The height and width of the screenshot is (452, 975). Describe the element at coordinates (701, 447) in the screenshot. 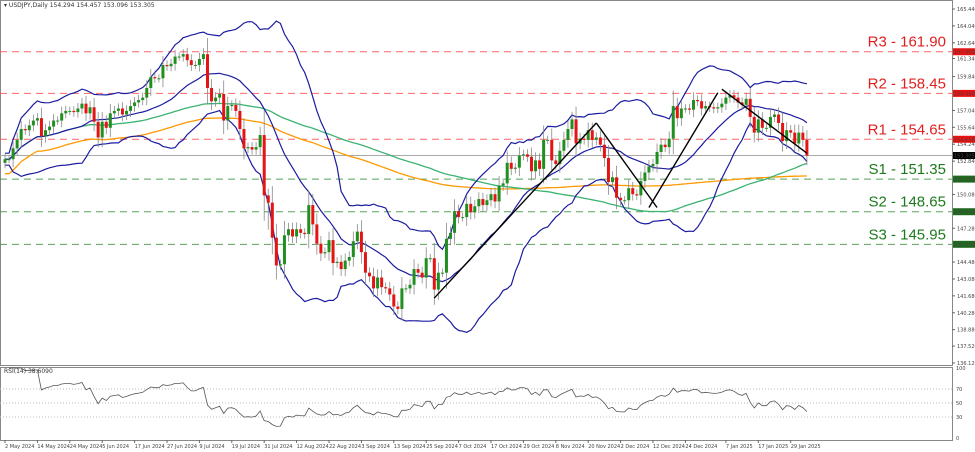

I see `x-tick-label: 24 Dec 2024` at that location.